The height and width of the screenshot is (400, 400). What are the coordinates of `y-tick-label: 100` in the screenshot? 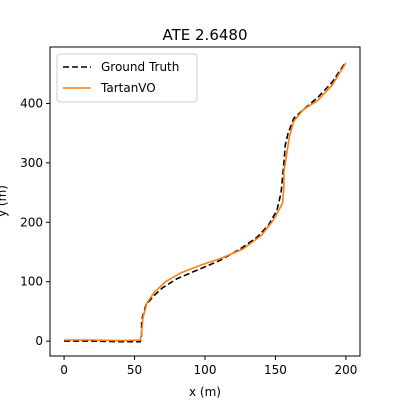 It's located at (31, 282).